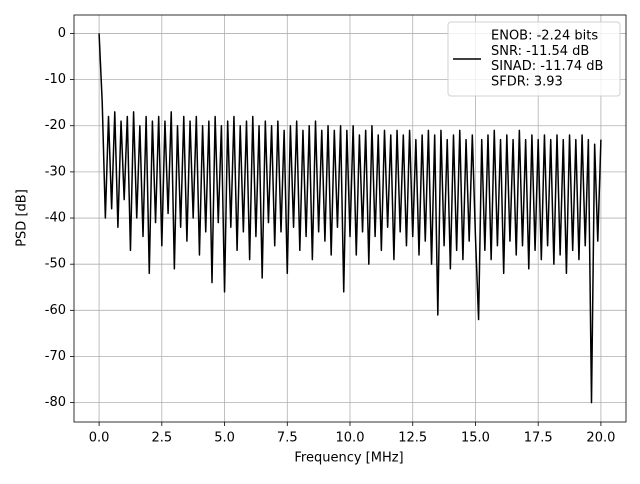 This screenshot has height=484, width=640. What do you see at coordinates (547, 66) in the screenshot?
I see `legend-label: SINAD: -11.74 dB` at bounding box center [547, 66].